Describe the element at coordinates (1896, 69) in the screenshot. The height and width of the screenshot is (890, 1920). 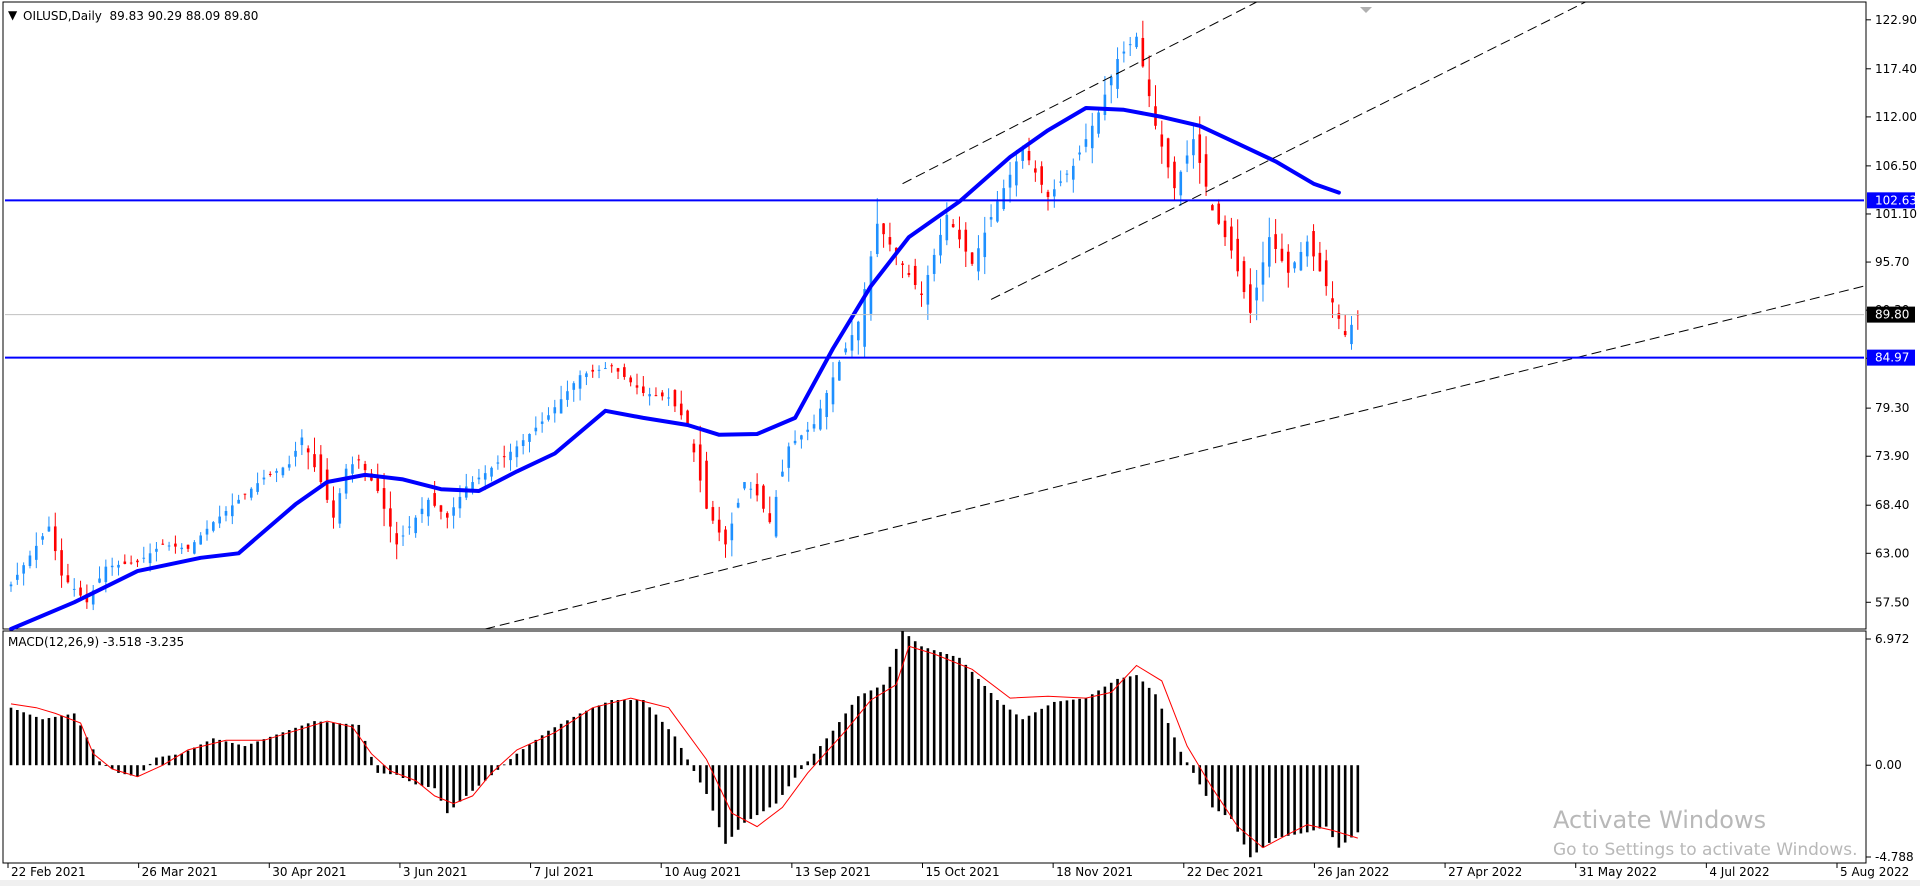
I see `price-tick-label: 117.40` at that location.